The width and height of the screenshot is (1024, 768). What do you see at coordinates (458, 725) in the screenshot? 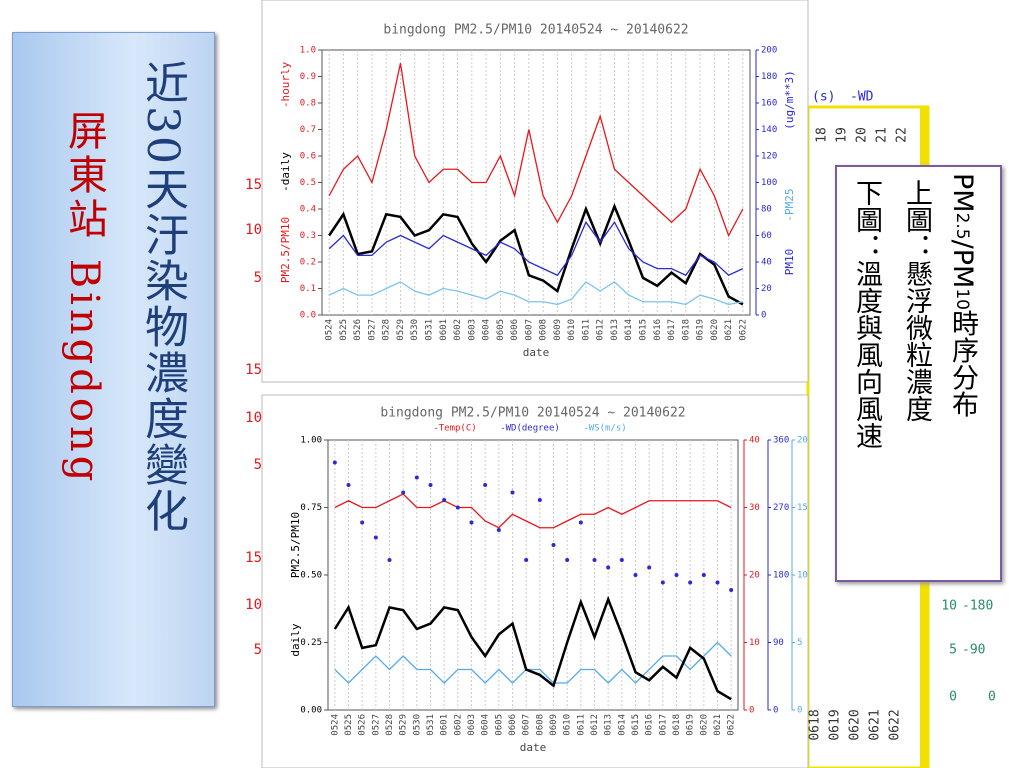
I see `x-tick-label: 0602` at bounding box center [458, 725].